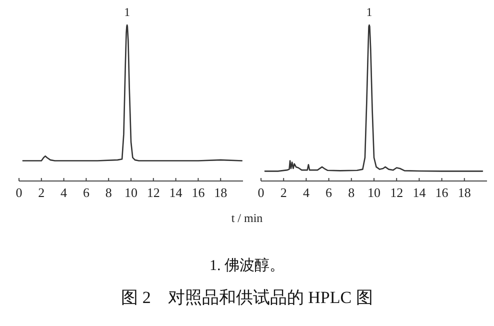 This screenshot has height=326, width=494. Describe the element at coordinates (247, 297) in the screenshot. I see `text: 图 2 对照品和供试品的 HPLC 图` at that location.